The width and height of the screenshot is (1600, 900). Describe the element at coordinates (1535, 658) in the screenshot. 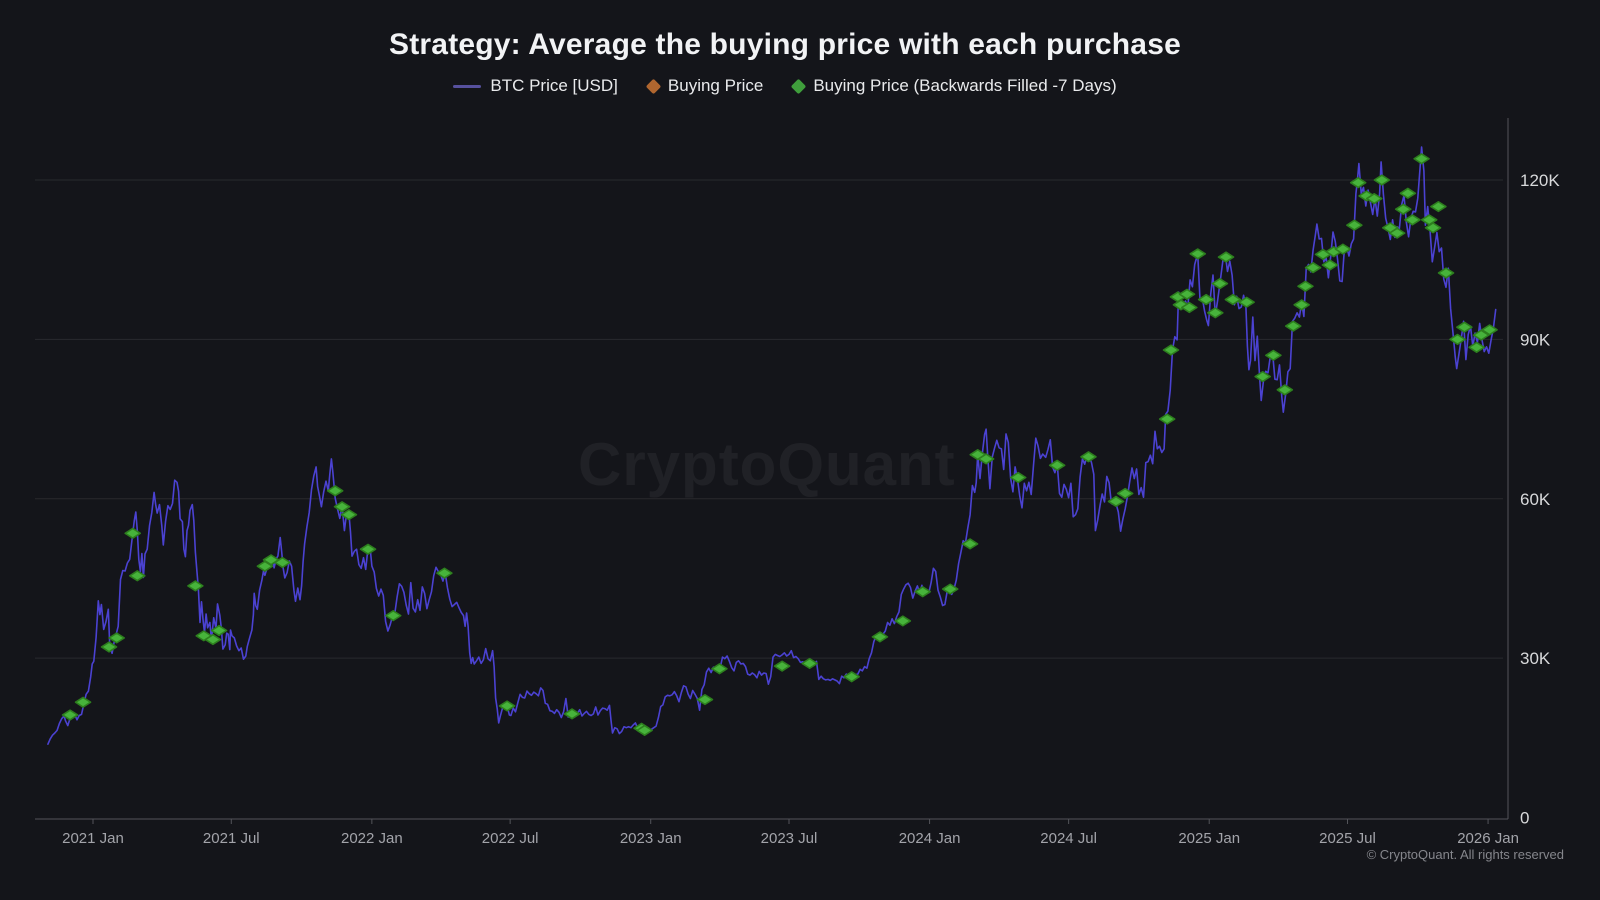

I see `y-tick-label: 30K` at that location.